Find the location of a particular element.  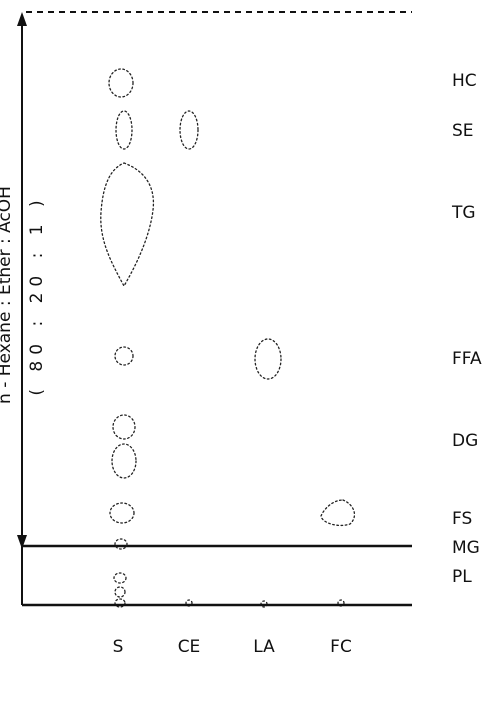

spot-s-hc is located at coordinates (121, 83).